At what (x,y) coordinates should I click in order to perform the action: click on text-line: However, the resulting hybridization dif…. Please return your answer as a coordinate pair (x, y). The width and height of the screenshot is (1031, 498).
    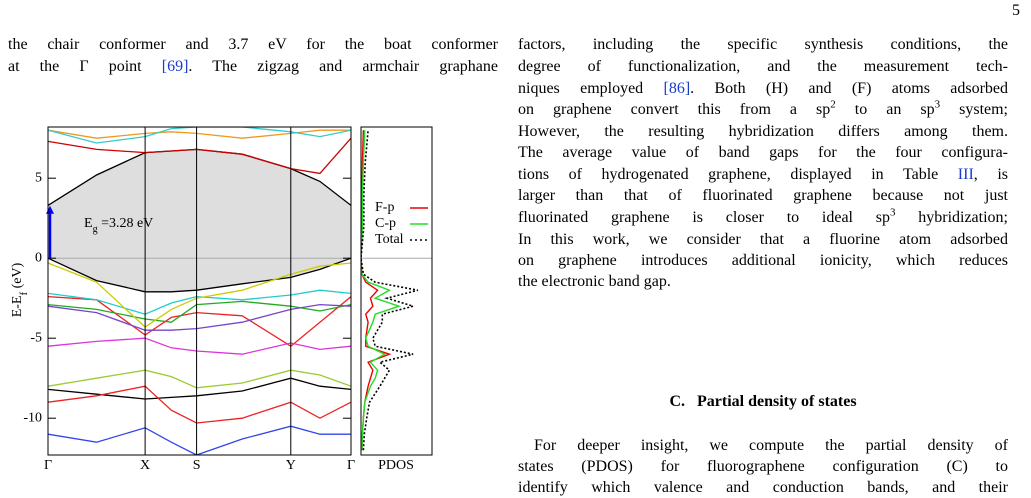
    Looking at the image, I should click on (763, 132).